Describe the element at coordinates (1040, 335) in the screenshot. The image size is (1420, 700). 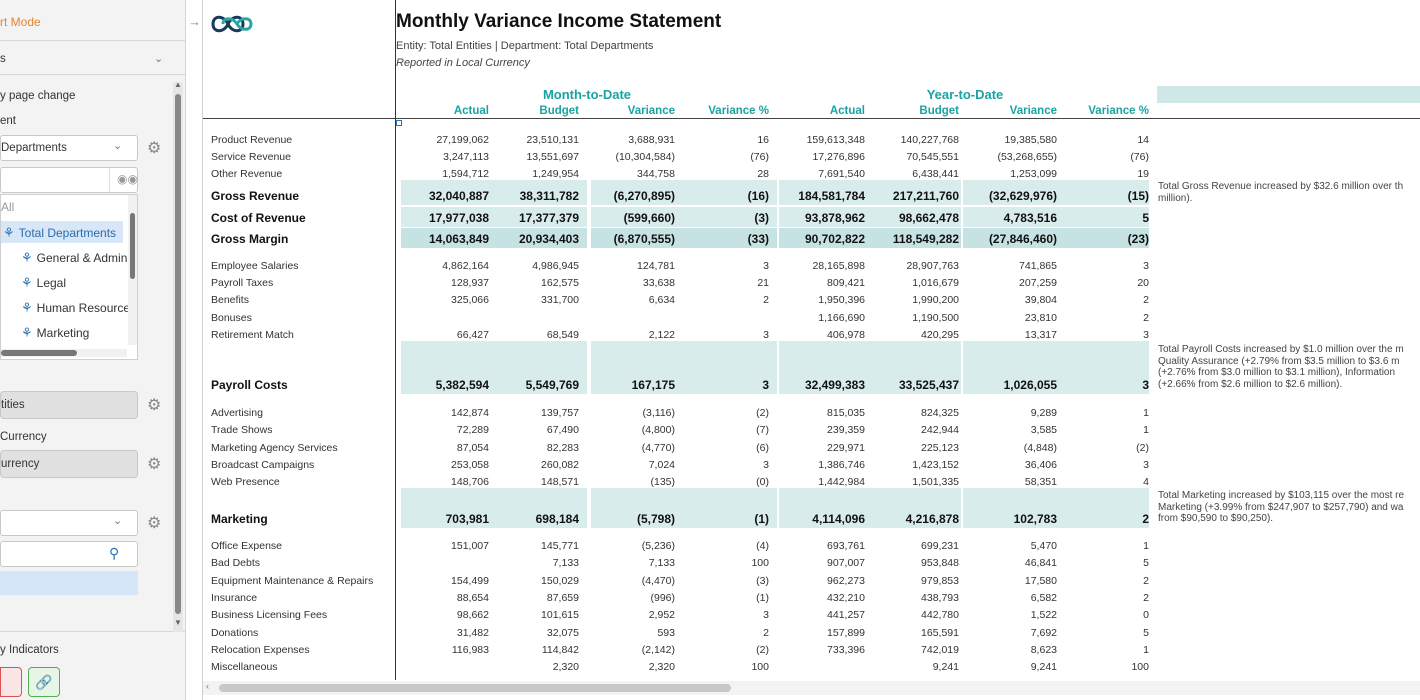
I see `cell-ytd-variance: 13,317` at that location.